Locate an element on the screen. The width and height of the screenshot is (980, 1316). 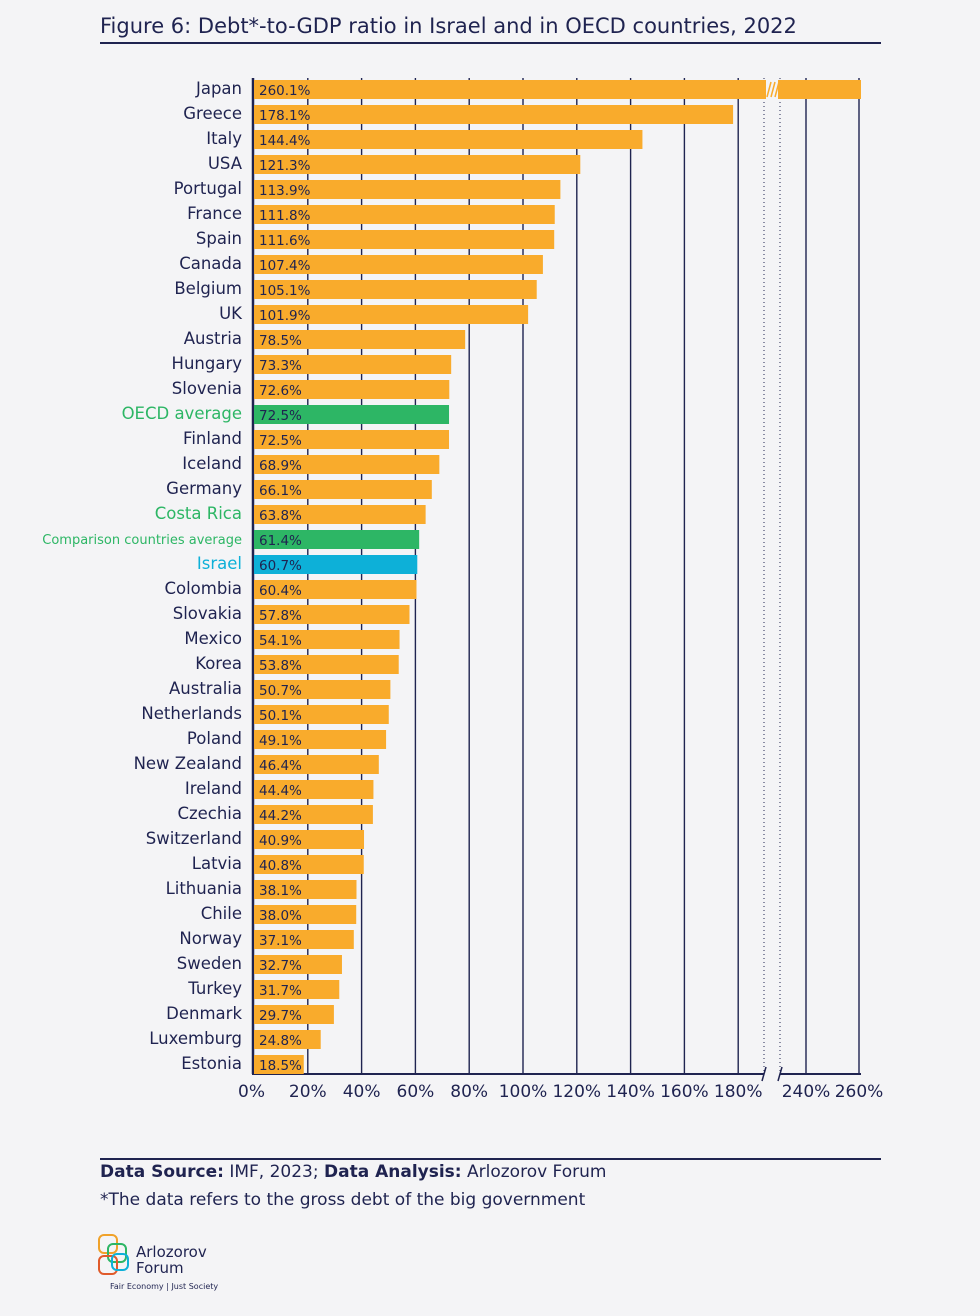
value-label: 260.1% is located at coordinates (285, 91).